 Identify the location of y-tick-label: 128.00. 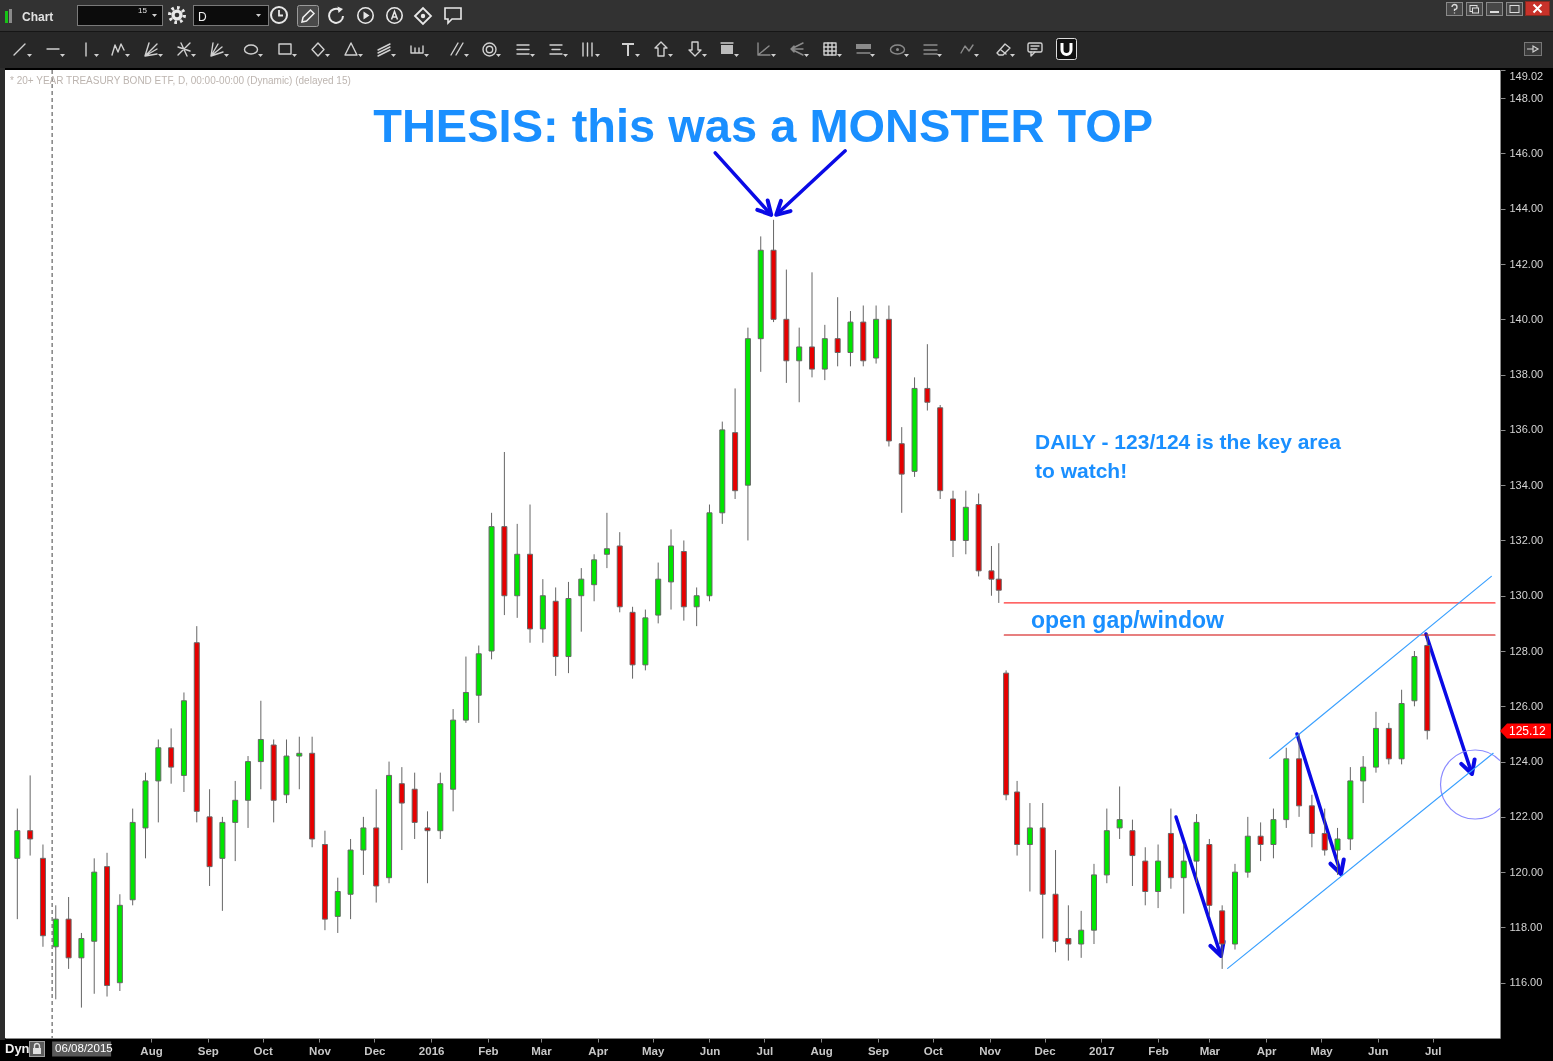
(1526, 650).